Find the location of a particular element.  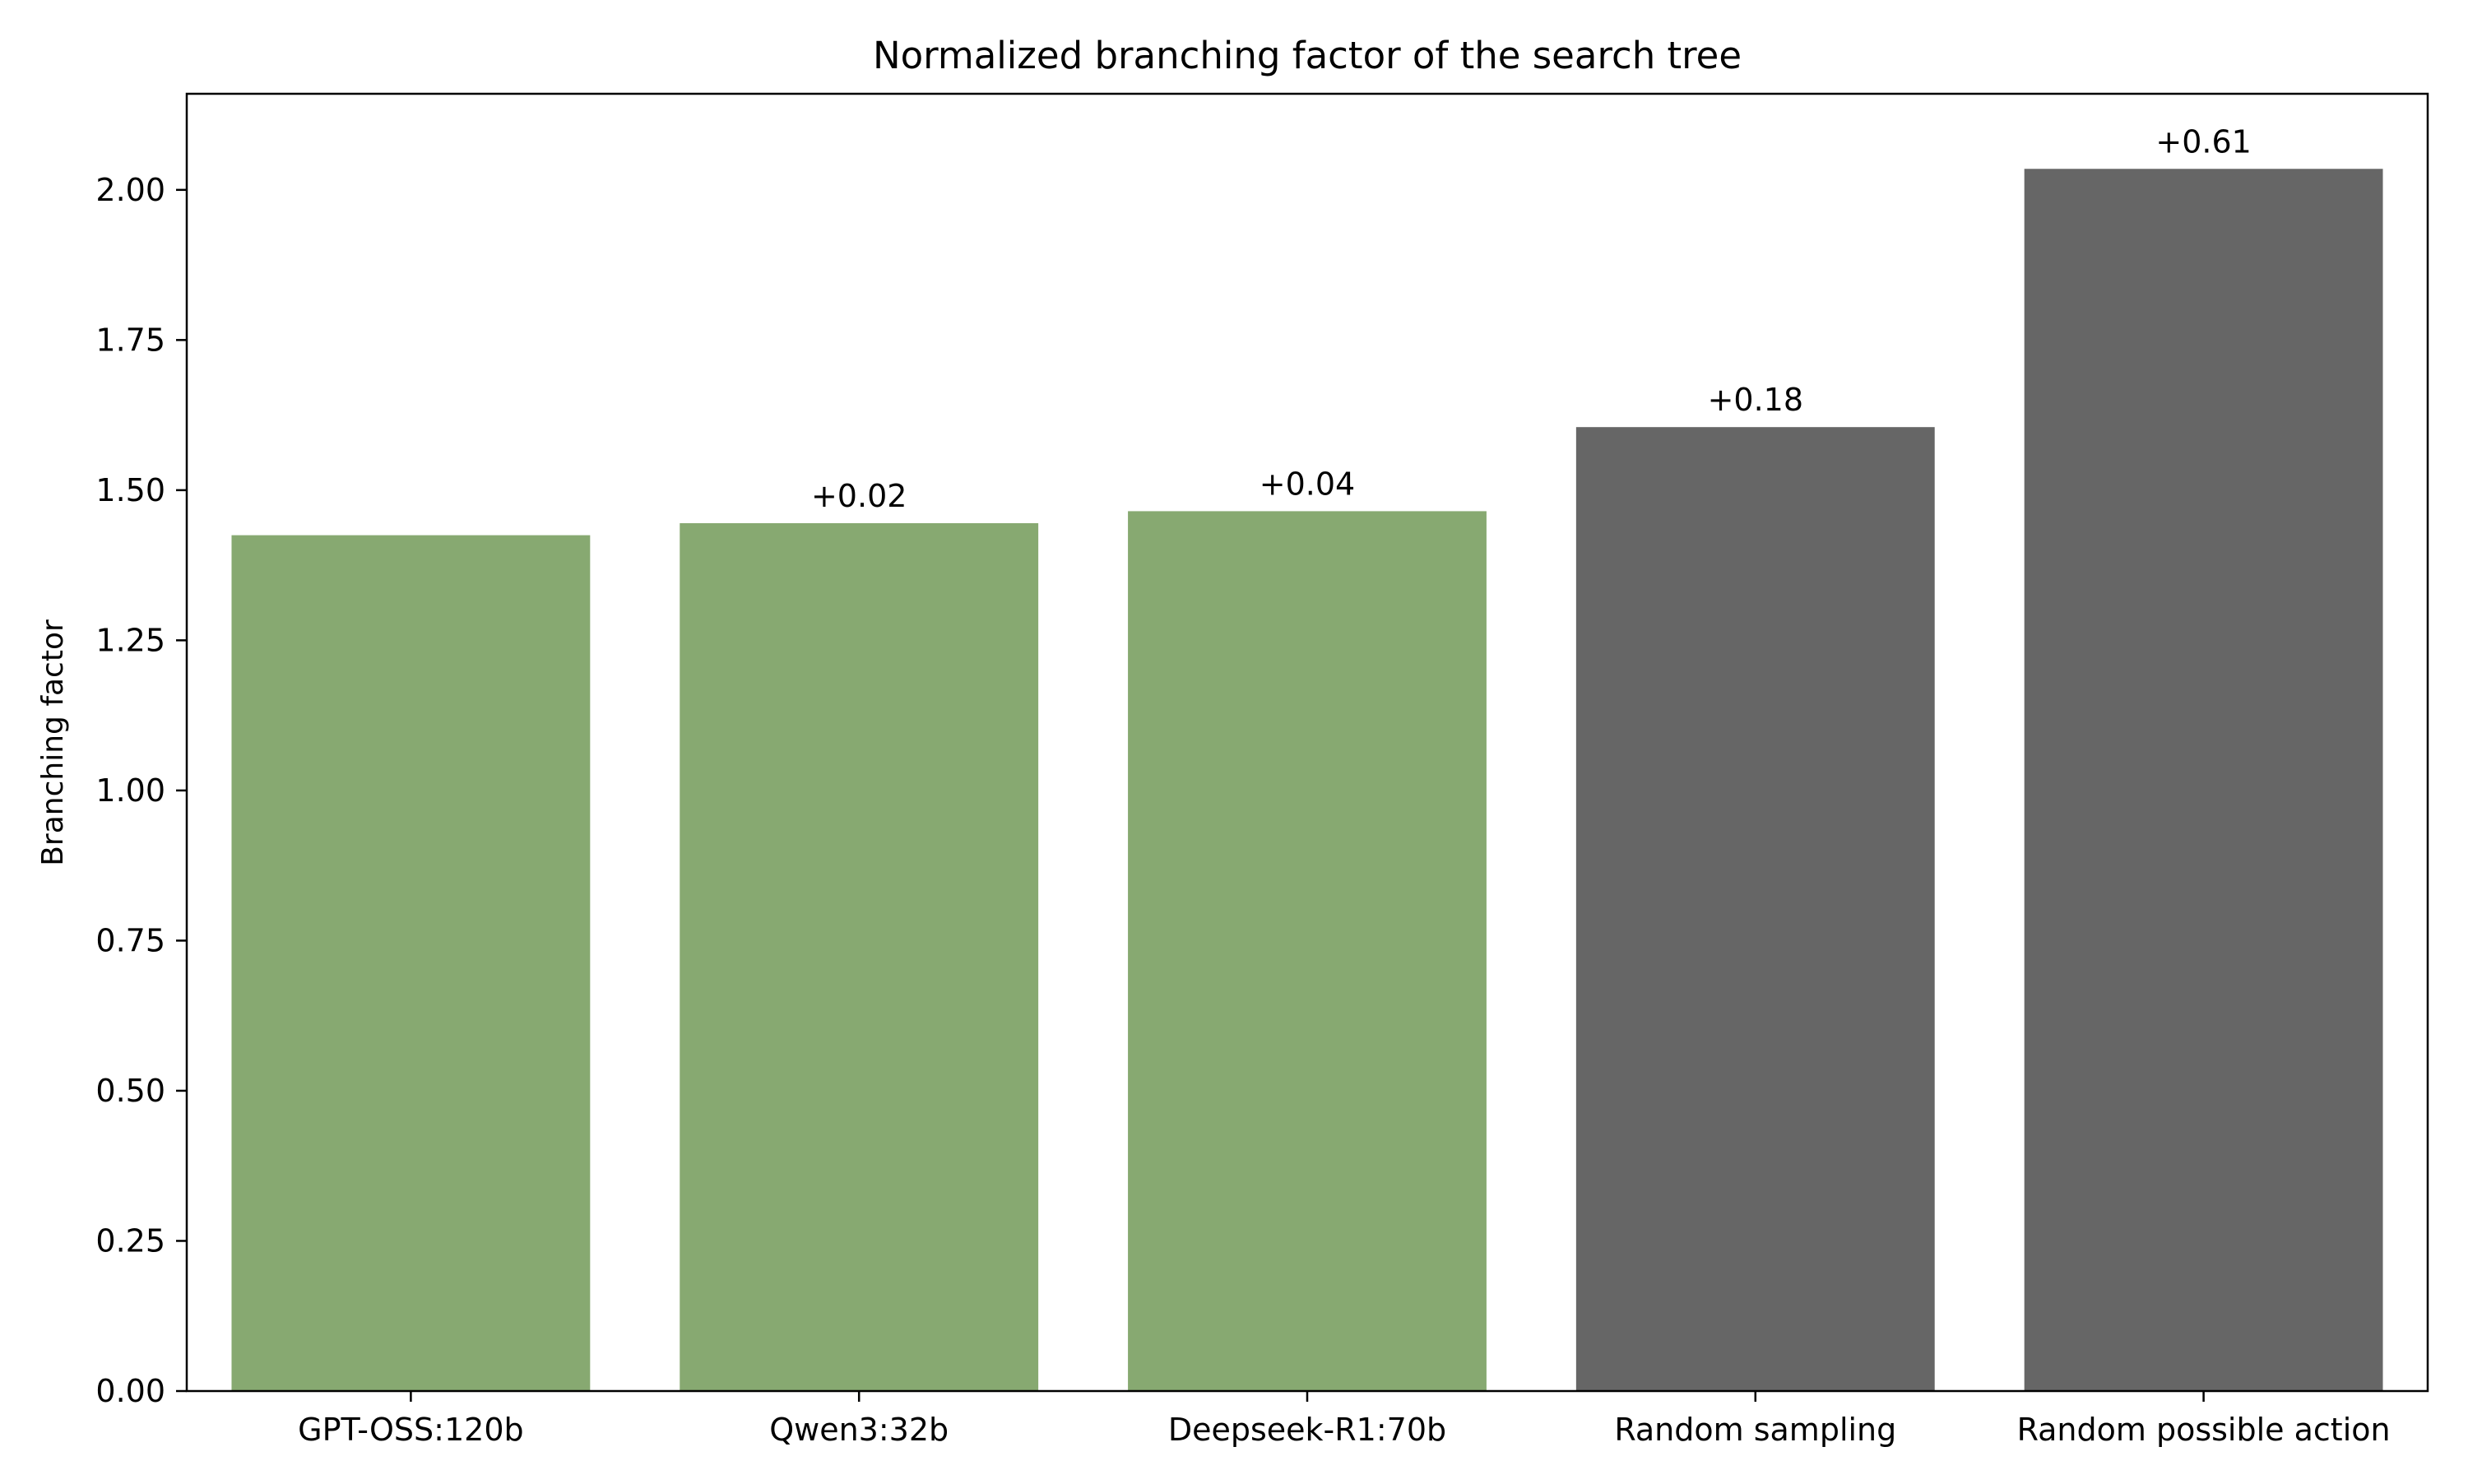

x-tick-label-3: Random sampling is located at coordinates (1755, 1430).